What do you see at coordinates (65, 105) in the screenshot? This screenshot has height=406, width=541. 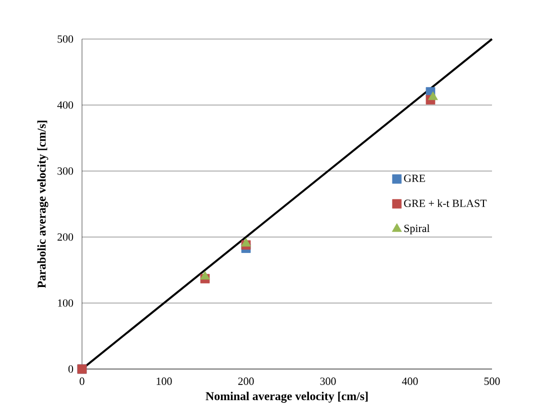 I see `y-tick-label: 400` at bounding box center [65, 105].